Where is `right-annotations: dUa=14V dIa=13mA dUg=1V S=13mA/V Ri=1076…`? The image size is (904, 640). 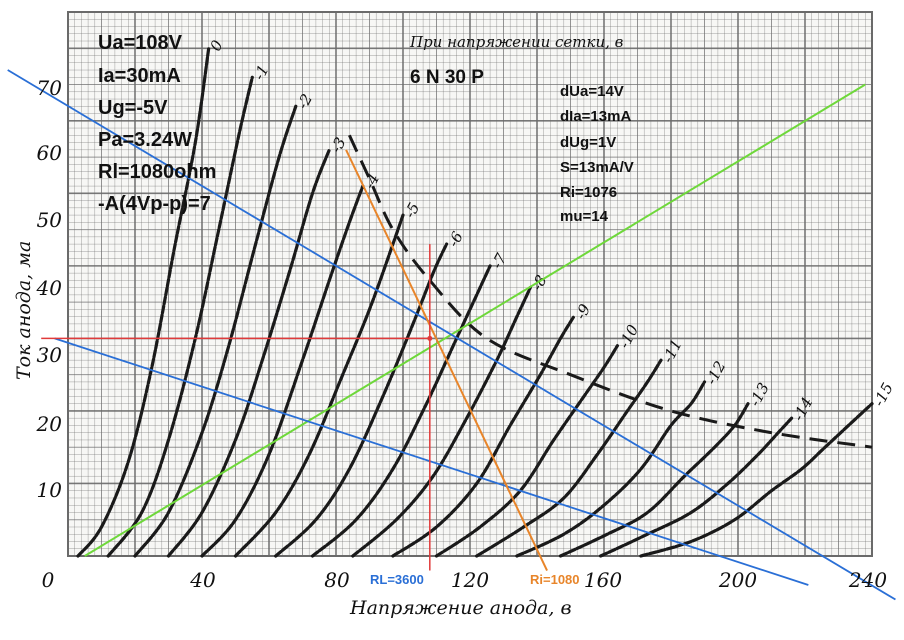
right-annotations: dUa=14V dIa=13mA dUg=1V S=13mA/V Ri=1076… is located at coordinates (597, 154).